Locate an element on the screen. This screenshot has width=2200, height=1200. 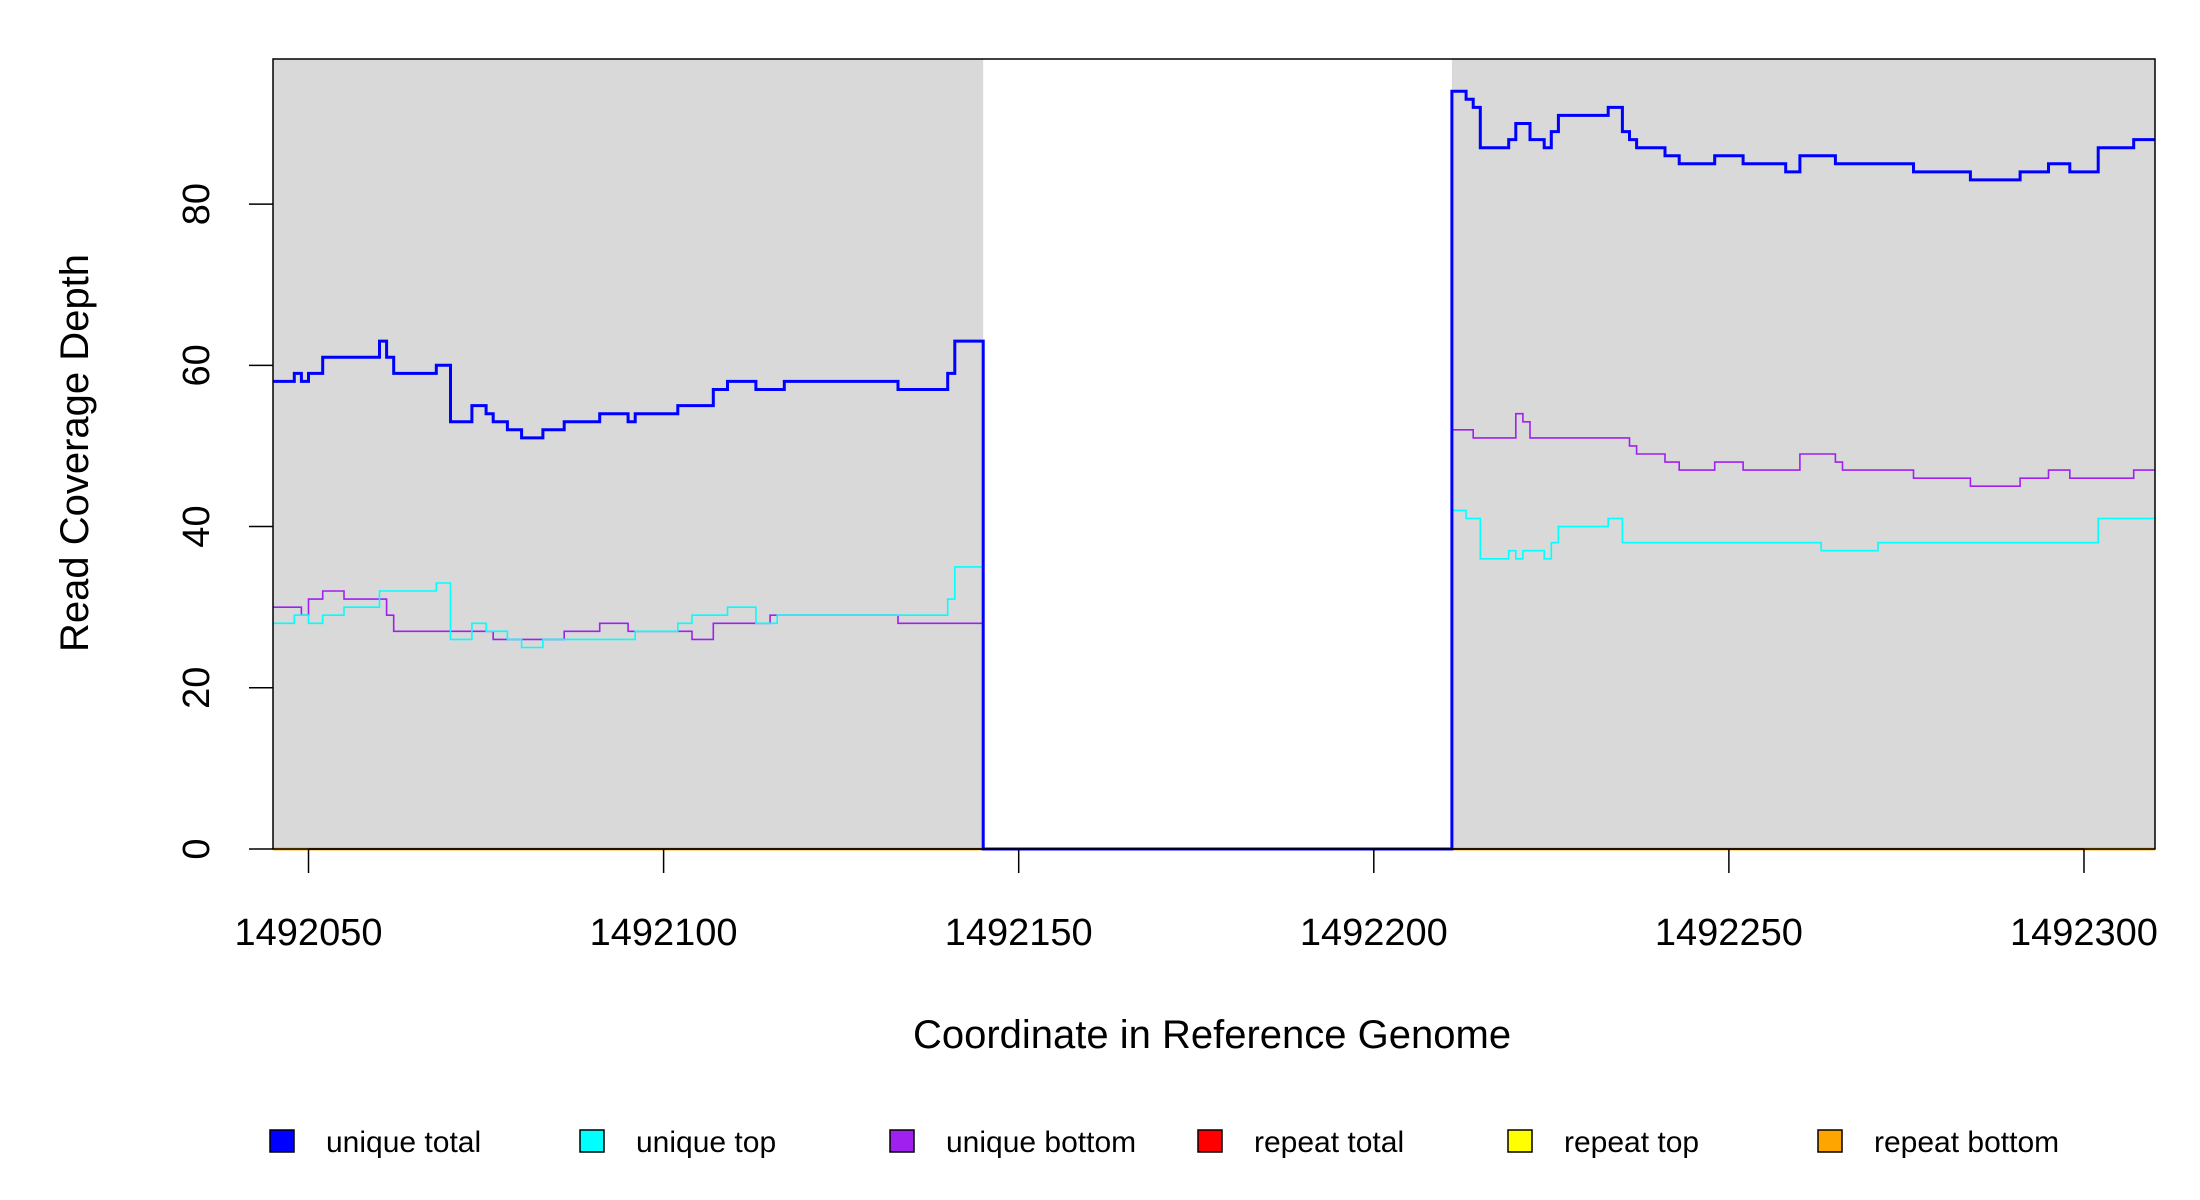
x-tick-label: 1492050 is located at coordinates (309, 933).